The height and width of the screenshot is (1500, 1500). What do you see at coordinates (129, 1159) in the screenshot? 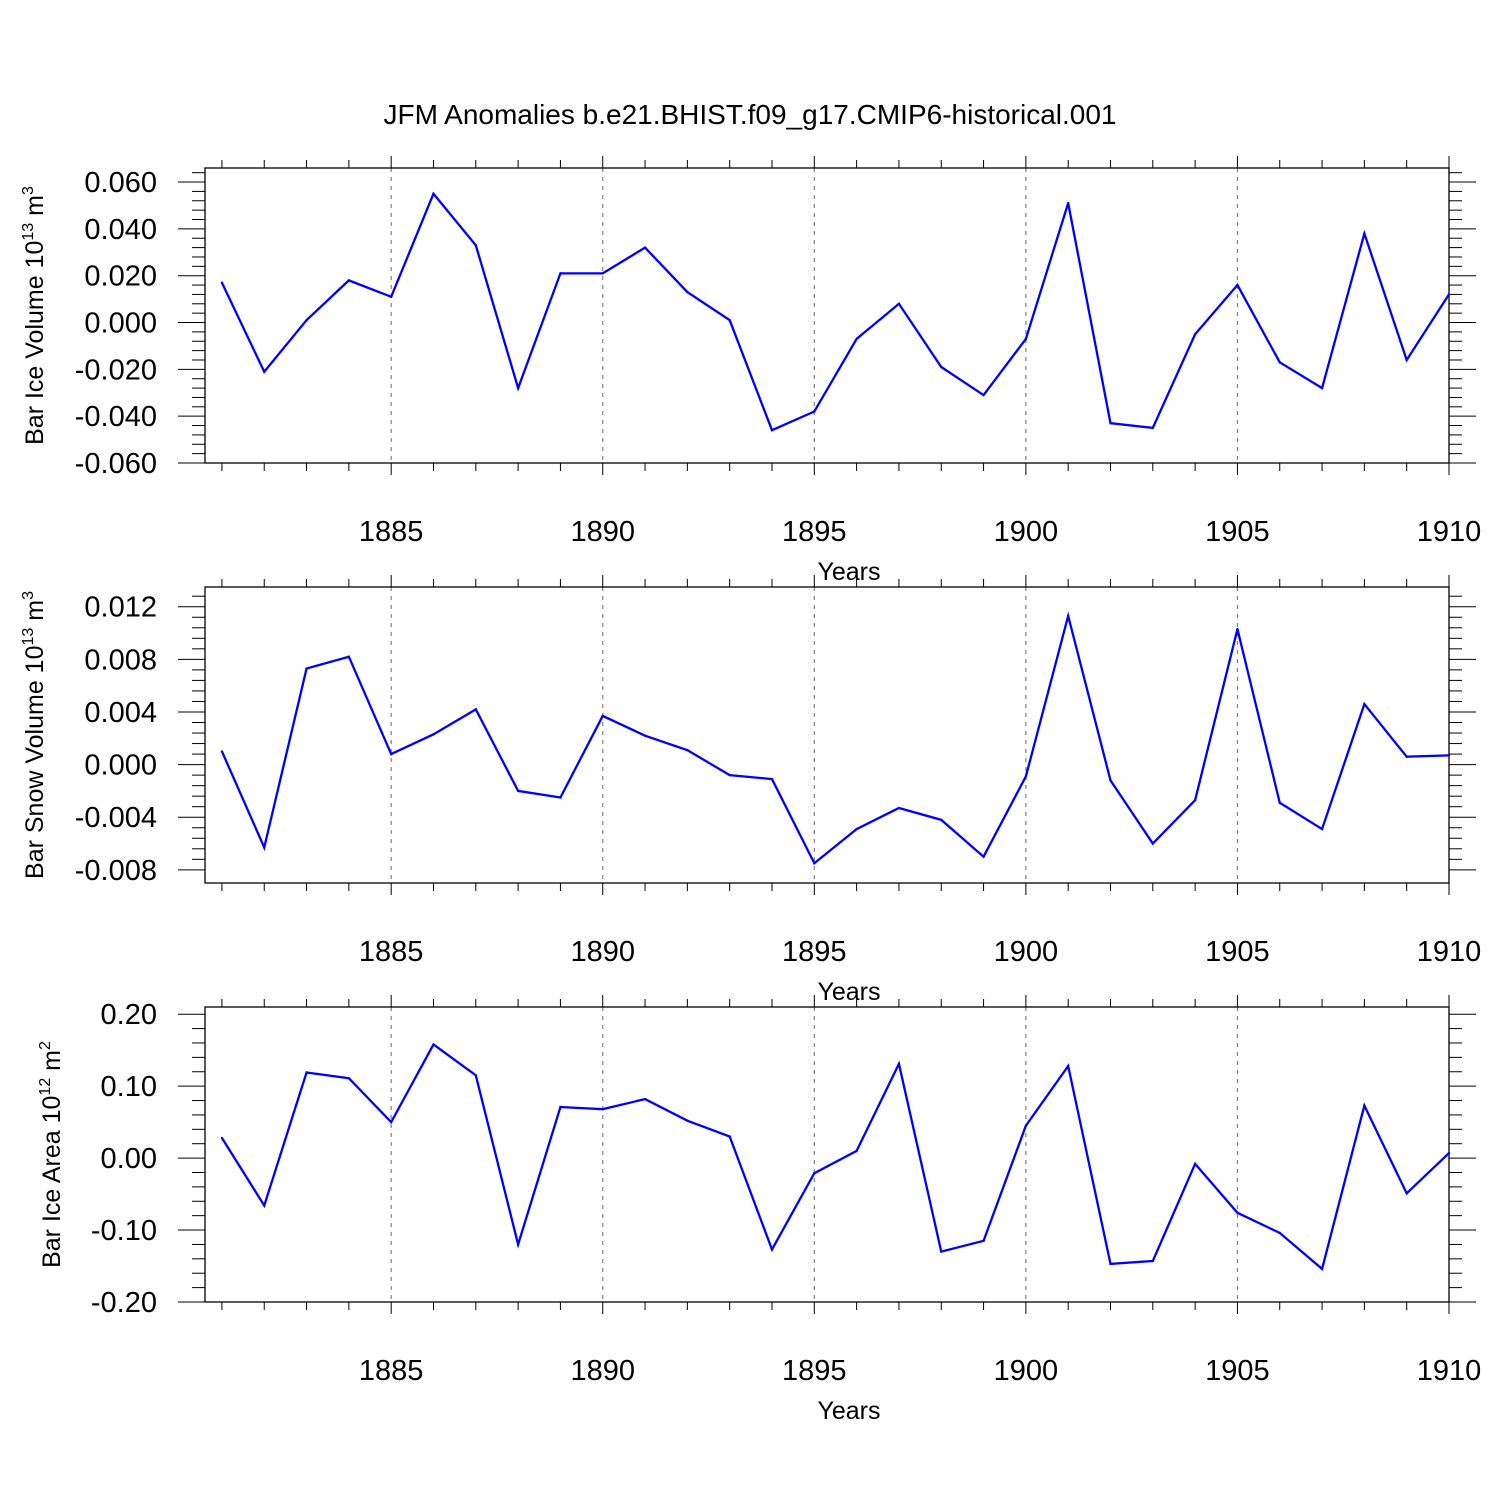
I see `y-tick-label-0.00: 0.00` at bounding box center [129, 1159].